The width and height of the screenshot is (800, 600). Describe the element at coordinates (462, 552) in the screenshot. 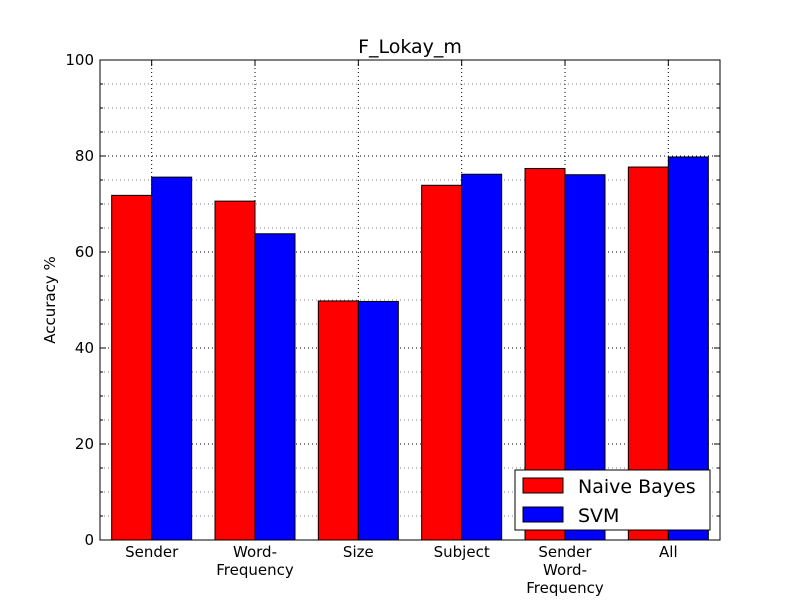

I see `x-tick-label: Subject` at that location.